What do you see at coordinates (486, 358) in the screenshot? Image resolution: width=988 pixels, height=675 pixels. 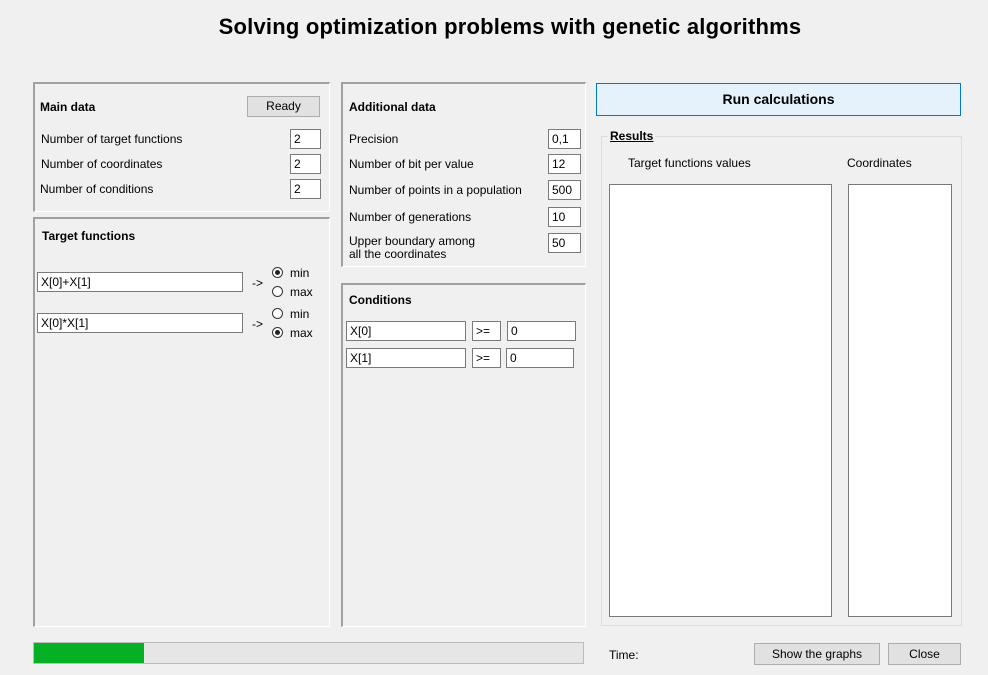 I see `condition-2-operator-input: >=` at bounding box center [486, 358].